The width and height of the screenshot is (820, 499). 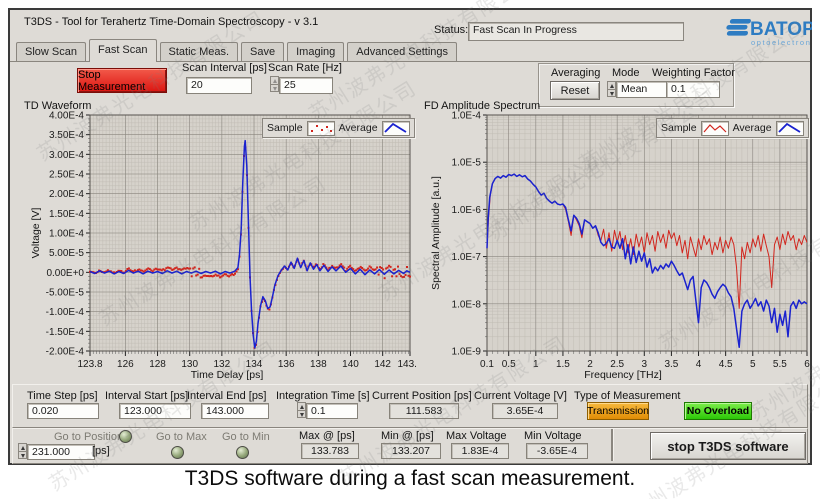 I want to click on svg-text: 130, so click(x=189, y=364).